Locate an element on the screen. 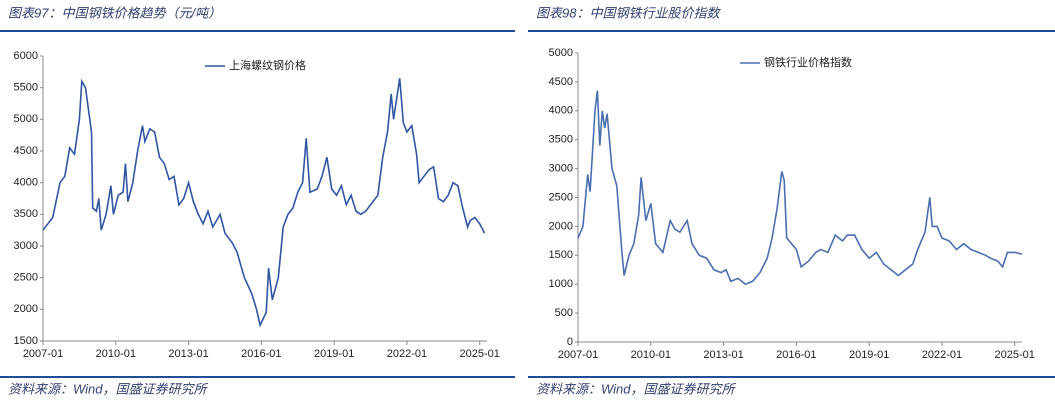  y-tick-label: 5500 is located at coordinates (26, 88).